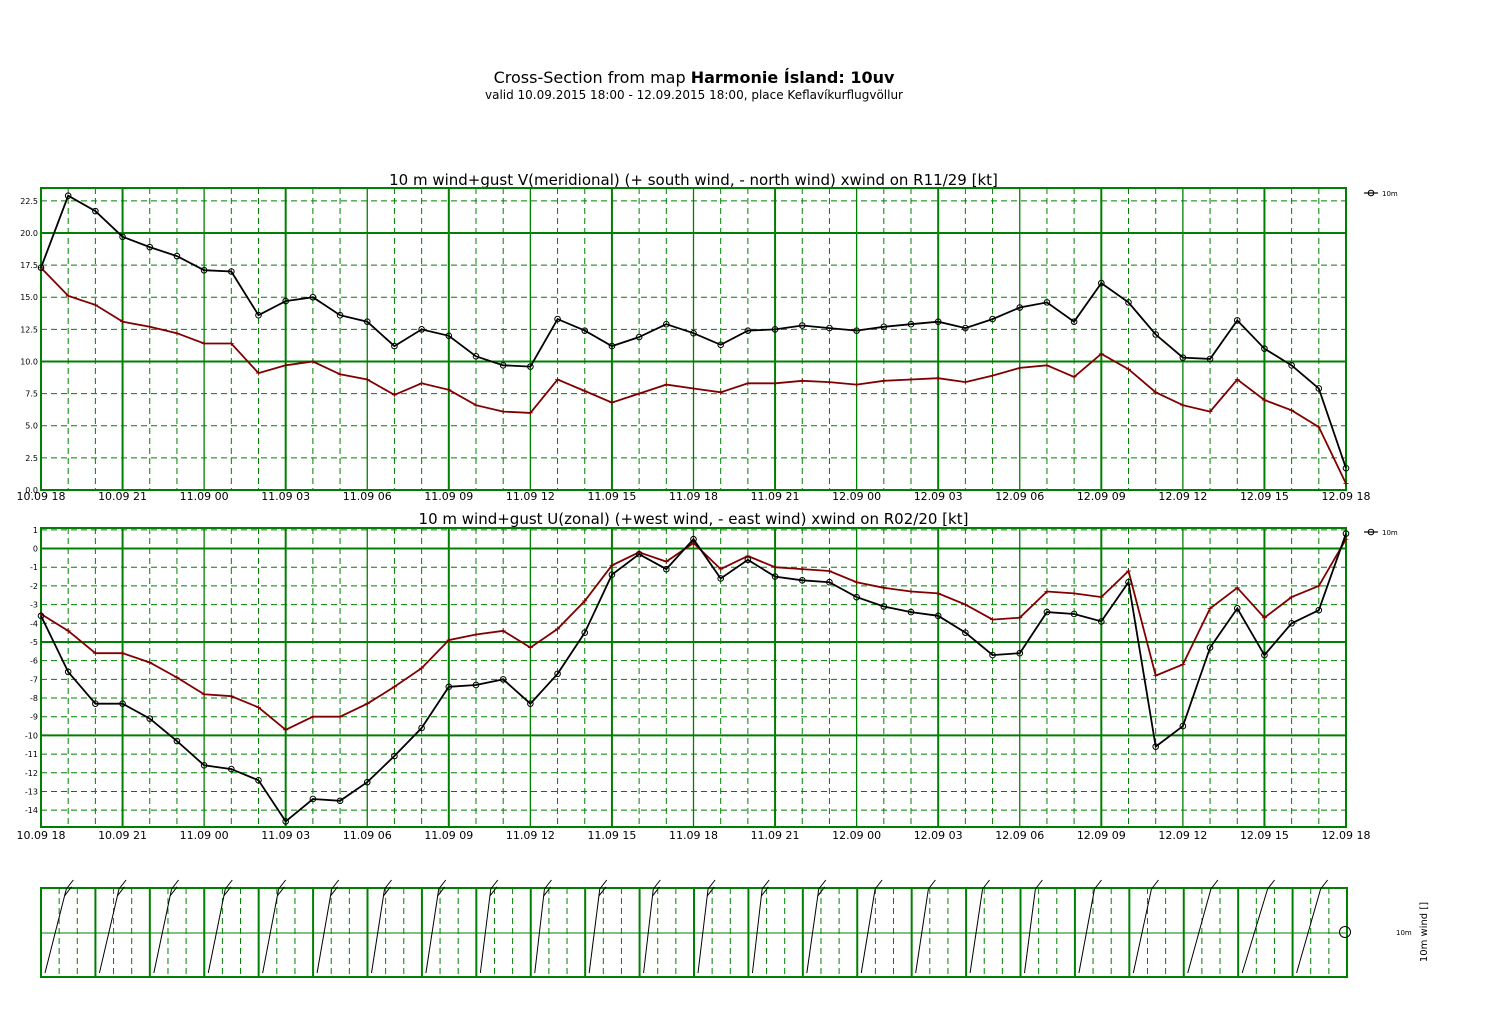 Image resolution: width=1500 pixels, height=1018 pixels. What do you see at coordinates (35, 530) in the screenshot?
I see `y-tick-label: 1` at bounding box center [35, 530].